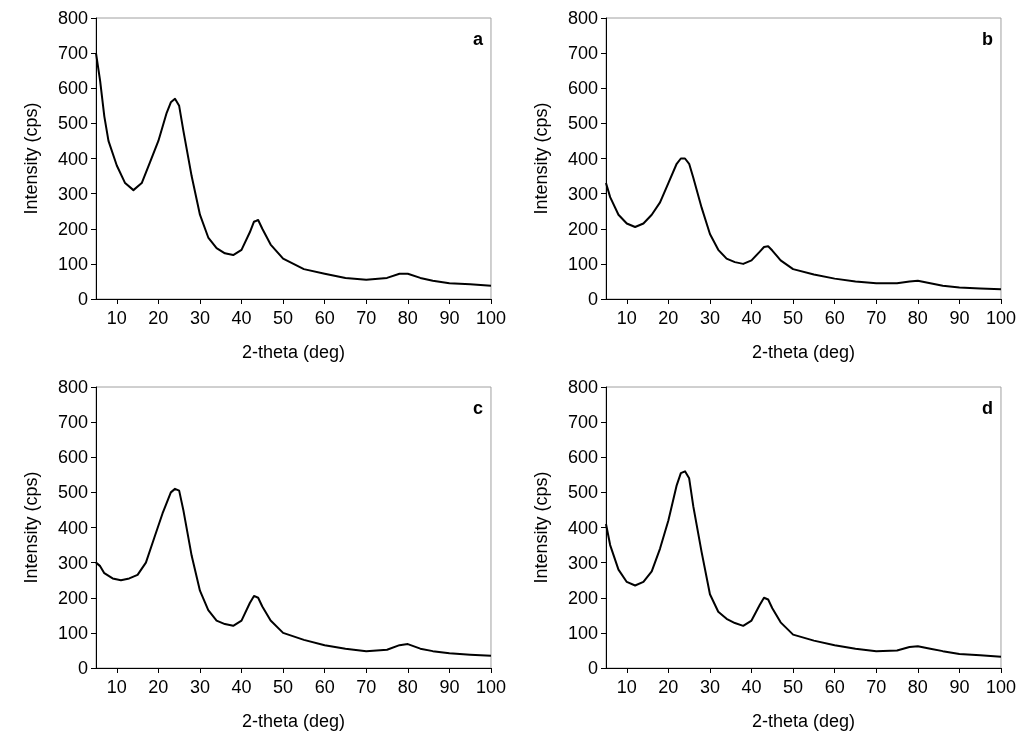  What do you see at coordinates (987, 408) in the screenshot?
I see `annotation: d` at bounding box center [987, 408].